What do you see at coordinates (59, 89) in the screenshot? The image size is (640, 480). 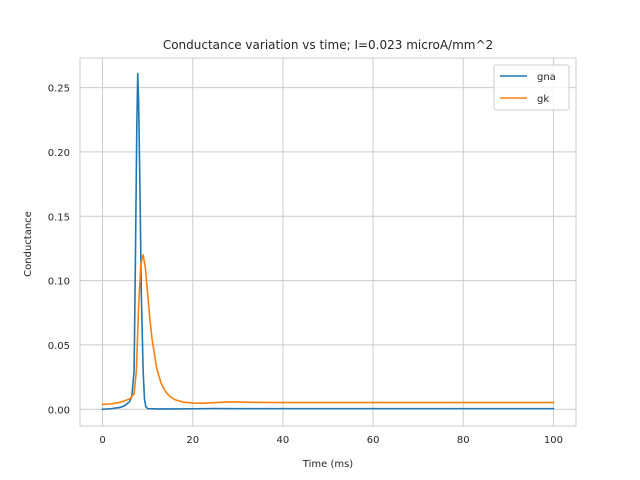 I see `y-tick-label: 0.25` at bounding box center [59, 89].